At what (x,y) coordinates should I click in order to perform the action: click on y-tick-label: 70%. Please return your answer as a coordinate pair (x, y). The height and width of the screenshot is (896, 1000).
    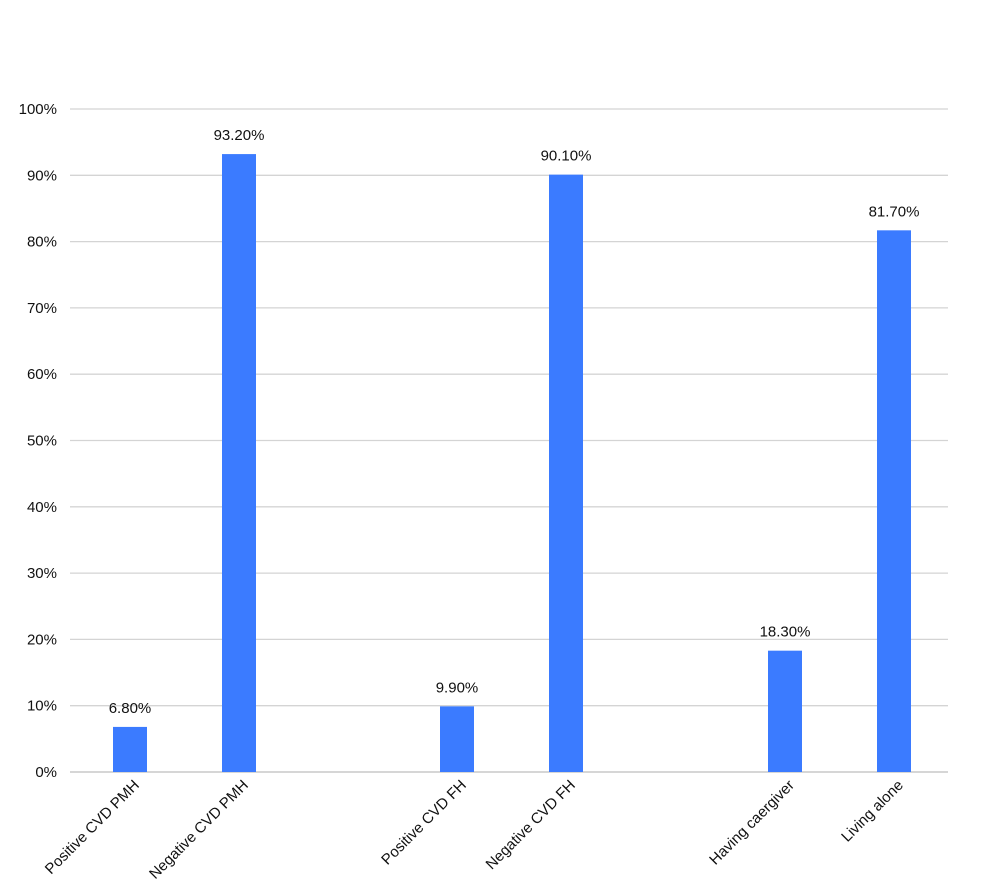
    Looking at the image, I should click on (42, 308).